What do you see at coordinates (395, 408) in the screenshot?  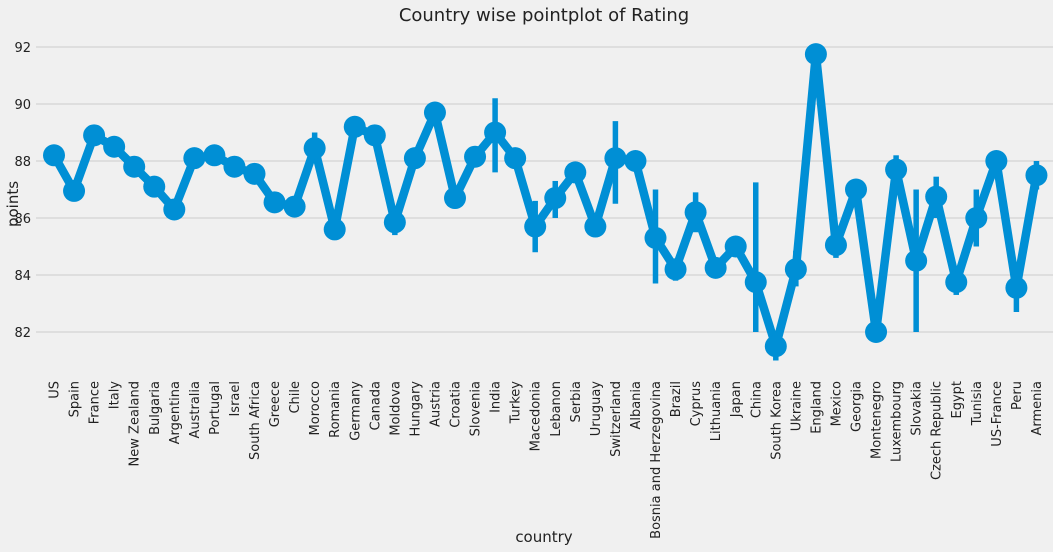 I see `x-tick-label: Moldova` at bounding box center [395, 408].